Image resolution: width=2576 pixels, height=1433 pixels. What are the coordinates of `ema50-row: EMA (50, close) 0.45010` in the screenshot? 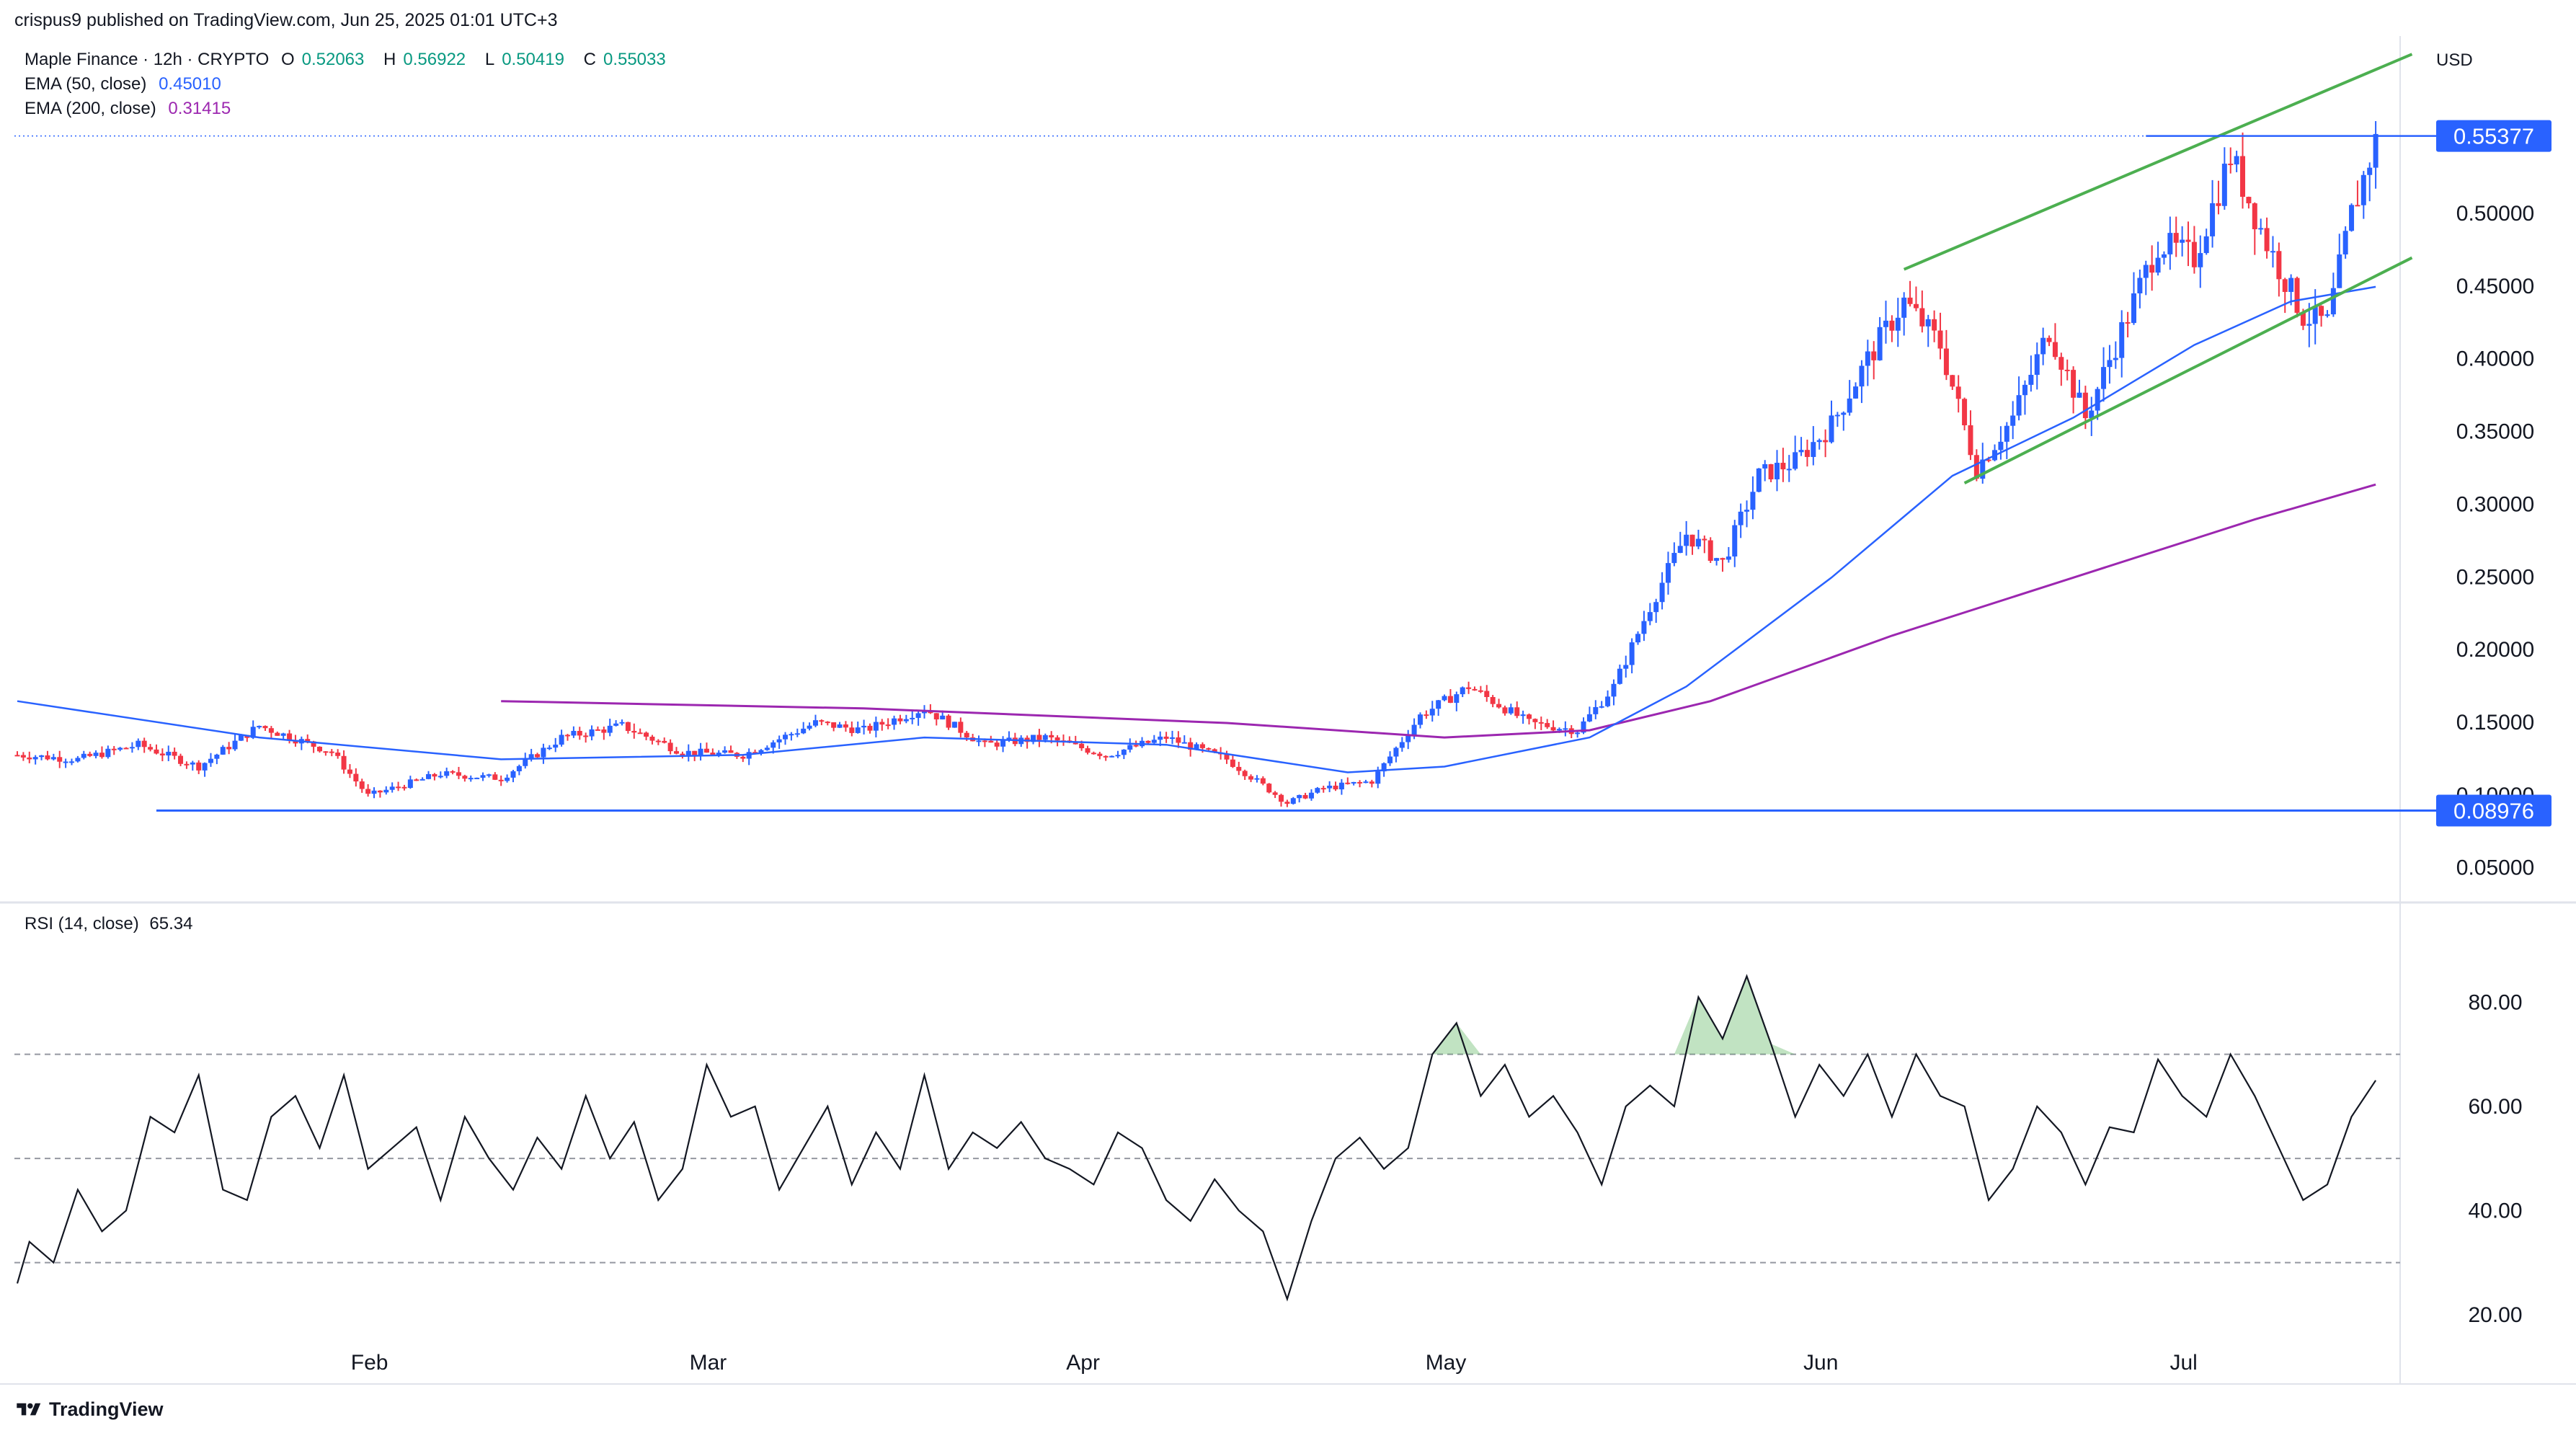 It's located at (352, 84).